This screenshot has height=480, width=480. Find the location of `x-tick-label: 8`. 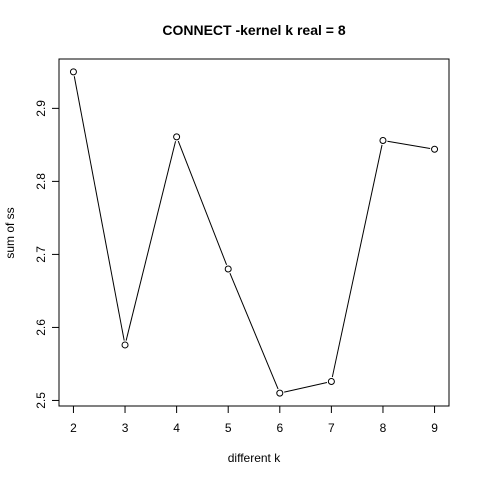

x-tick-label: 8 is located at coordinates (383, 428).